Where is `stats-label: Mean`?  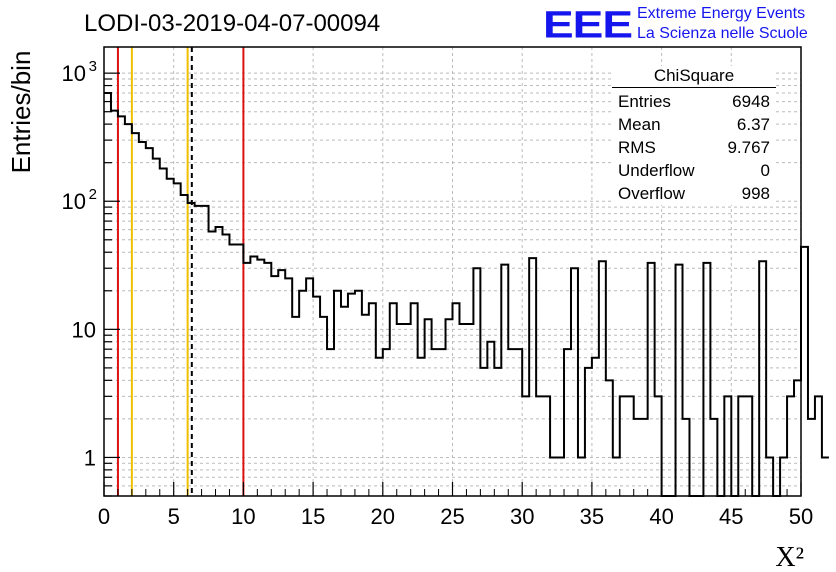
stats-label: Mean is located at coordinates (639, 124).